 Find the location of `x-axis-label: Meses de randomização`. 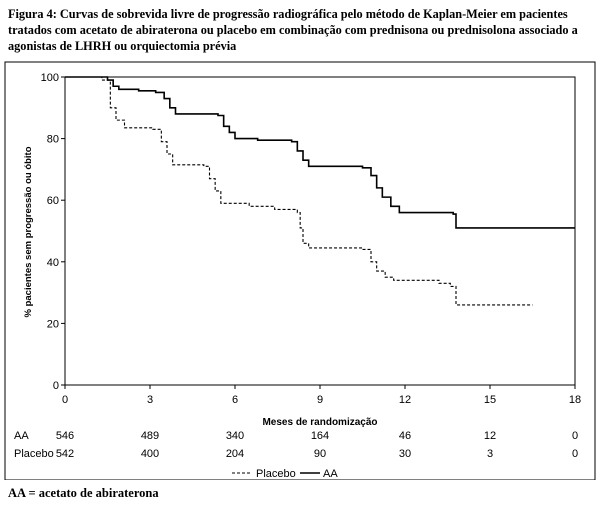

x-axis-label: Meses de randomização is located at coordinates (319, 422).